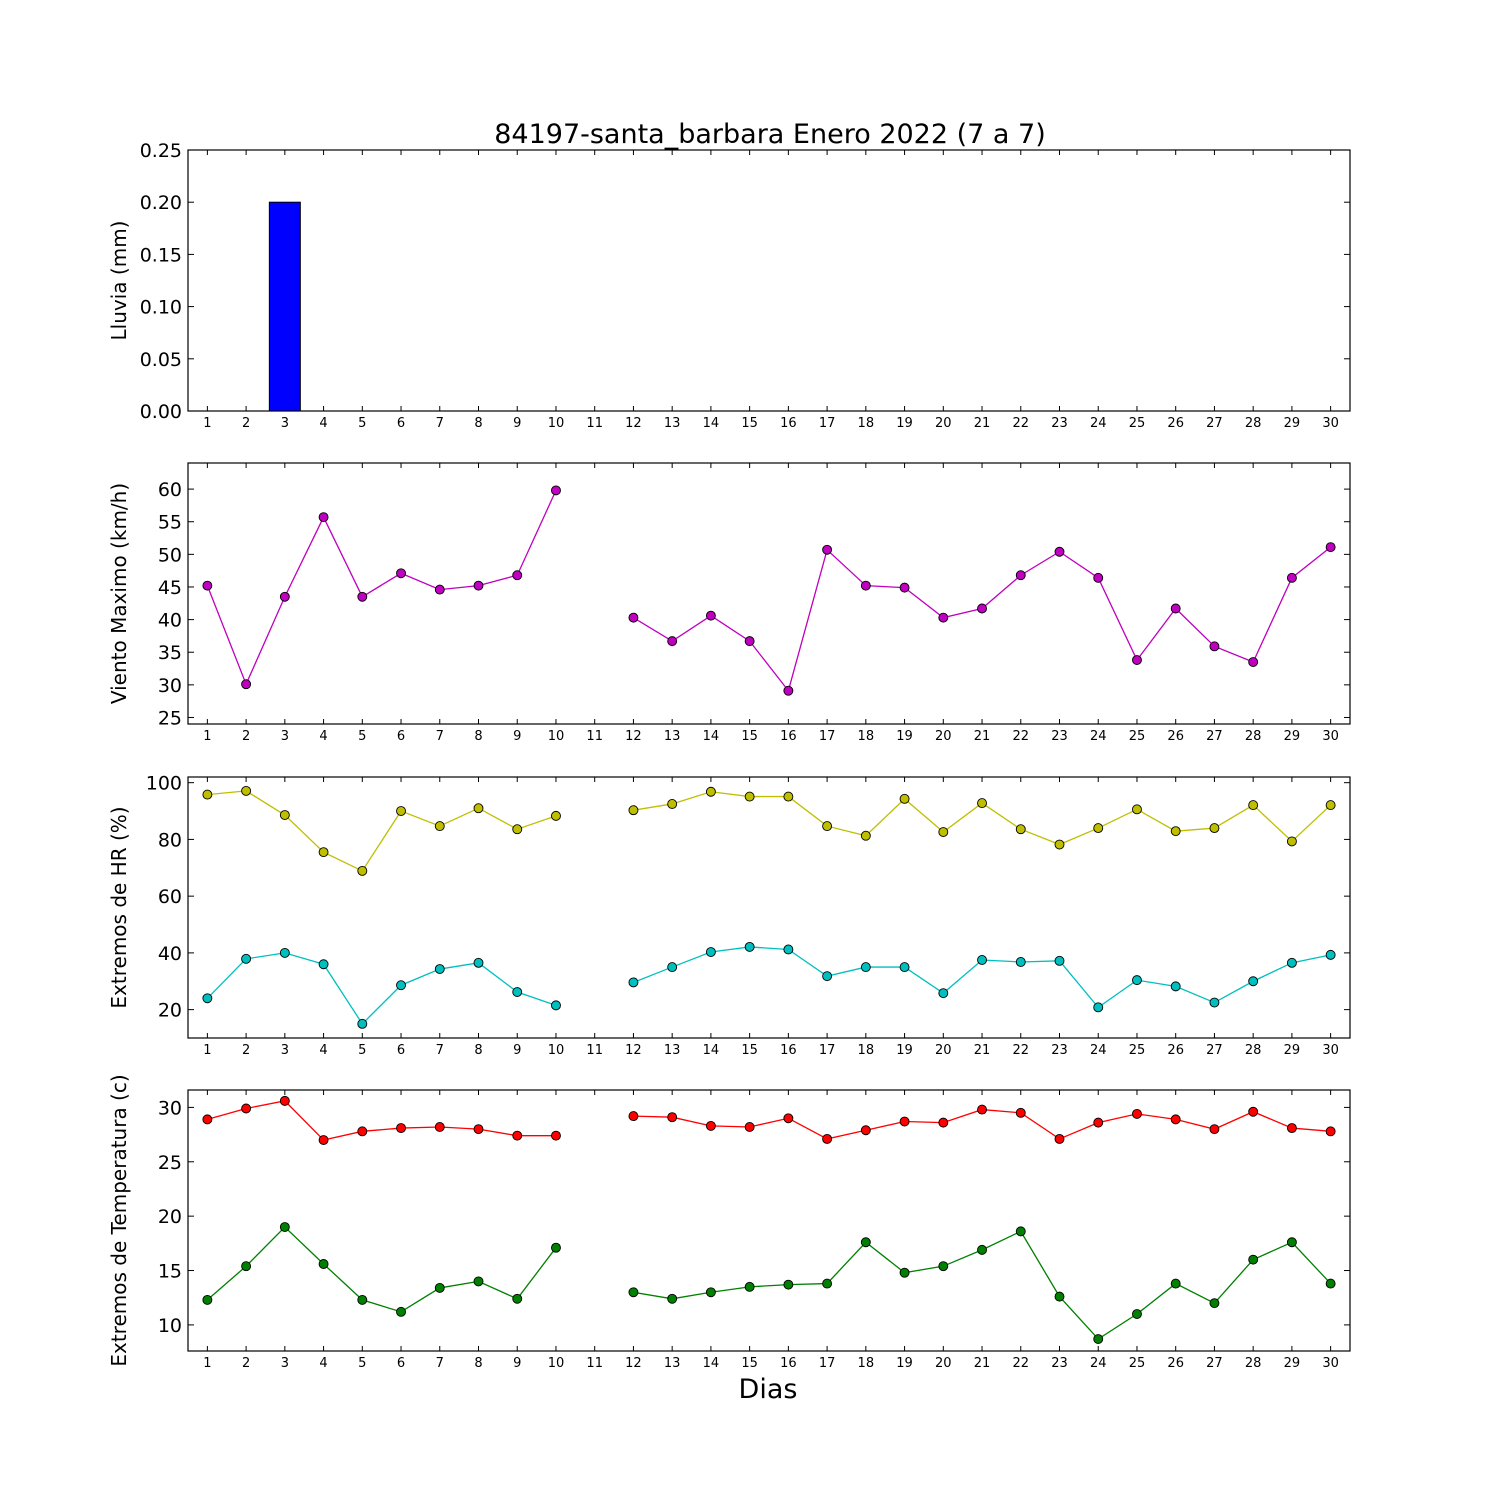 Image resolution: width=1500 pixels, height=1500 pixels. I want to click on x-tick-label: 13, so click(672, 423).